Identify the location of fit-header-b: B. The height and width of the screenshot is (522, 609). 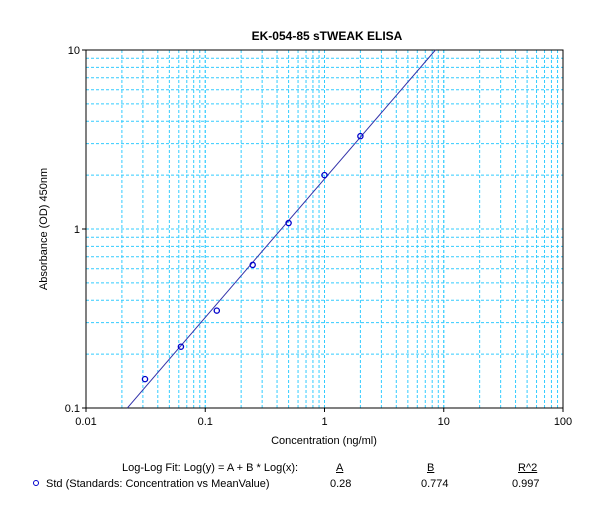
(431, 468).